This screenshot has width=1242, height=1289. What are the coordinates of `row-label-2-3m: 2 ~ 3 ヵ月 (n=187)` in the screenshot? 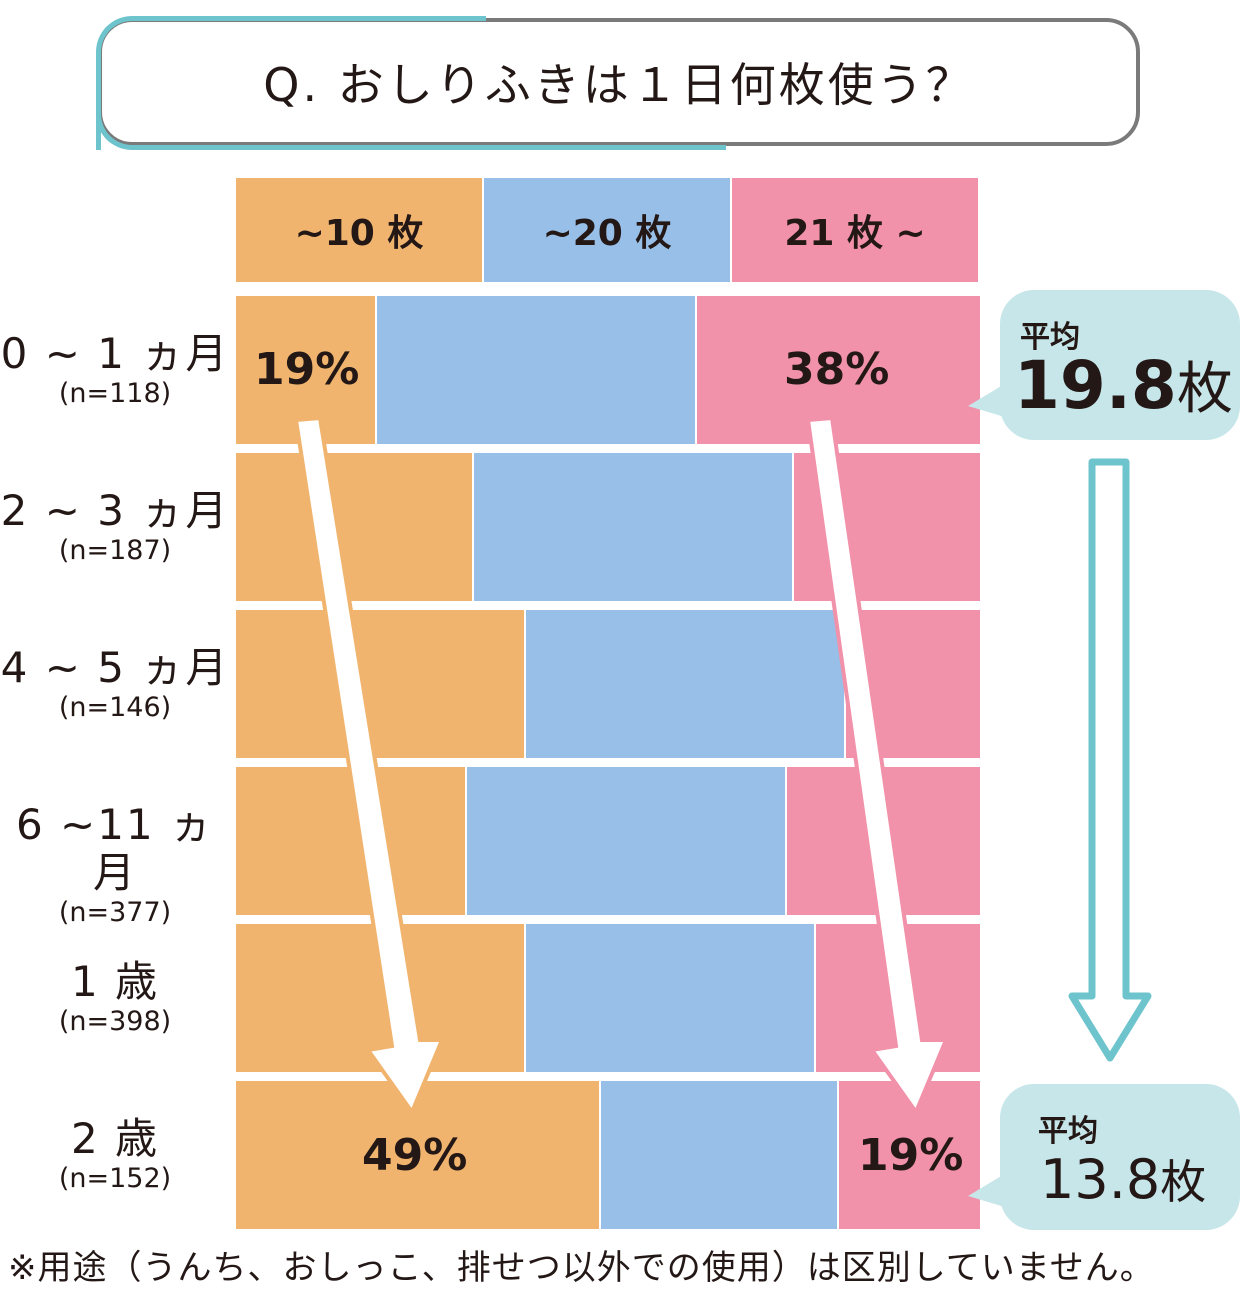 It's located at (115, 527).